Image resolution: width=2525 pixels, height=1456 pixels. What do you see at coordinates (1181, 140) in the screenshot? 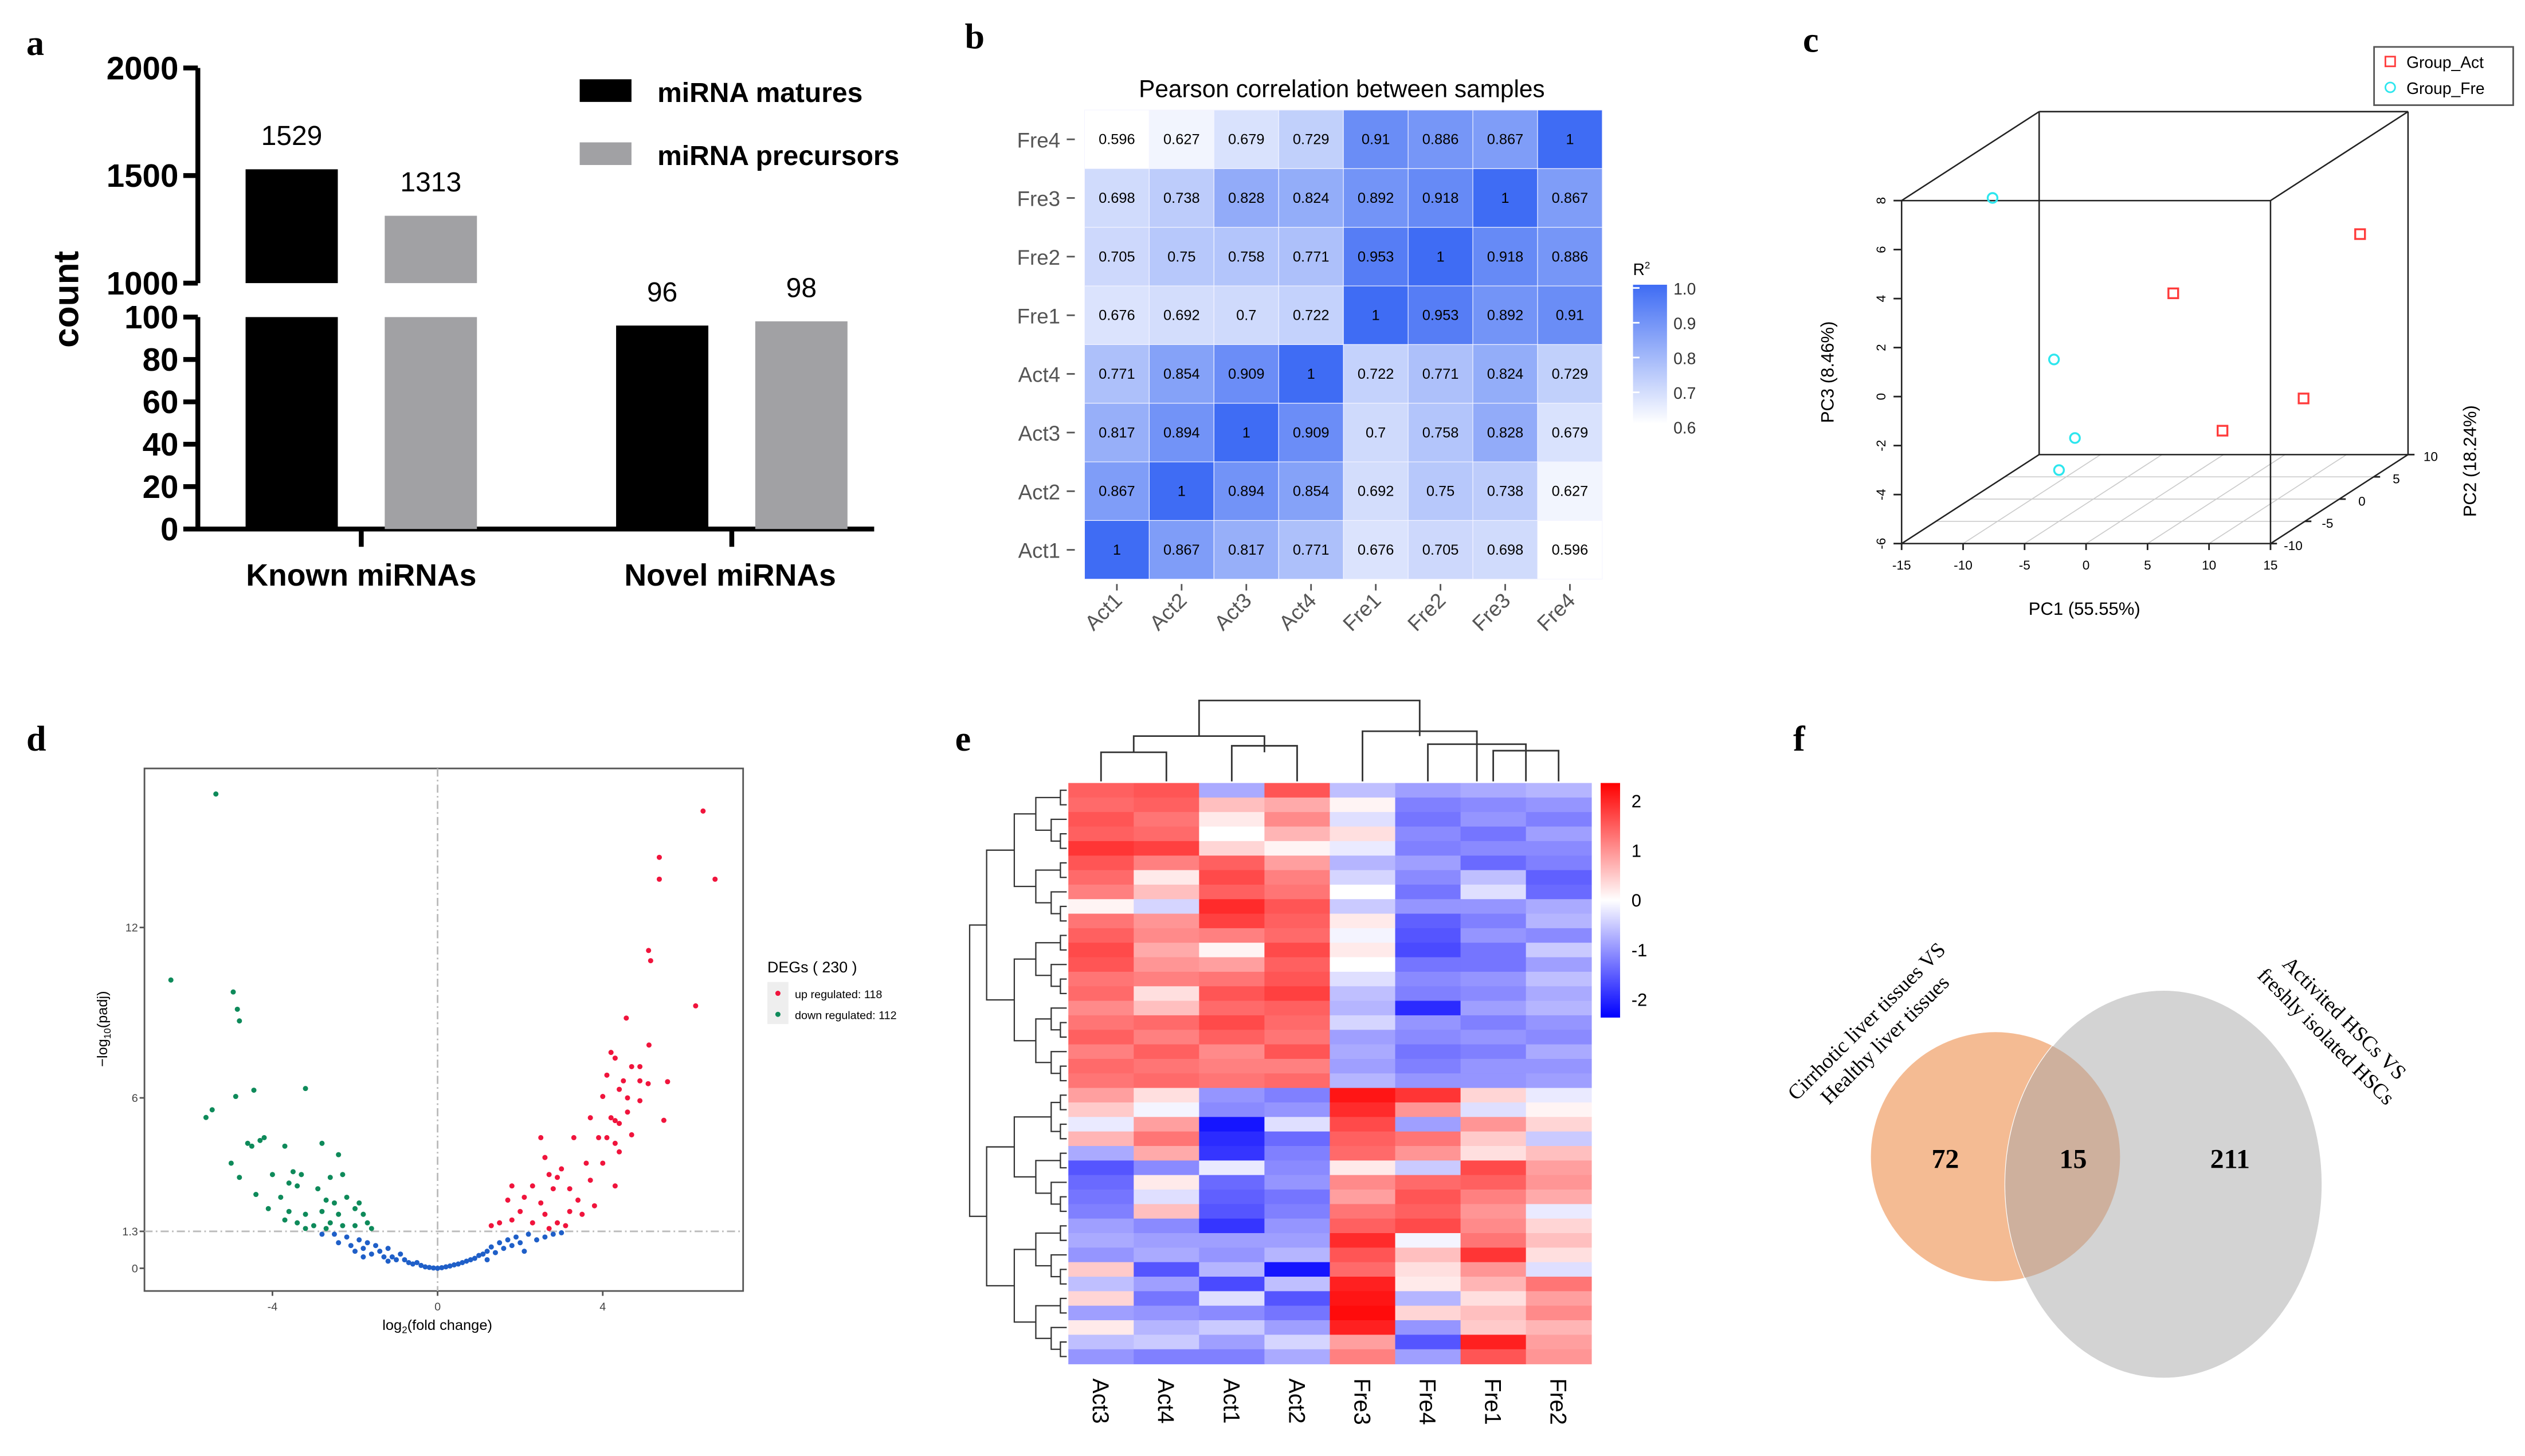
I see `cell-value: 0.627` at bounding box center [1181, 140].